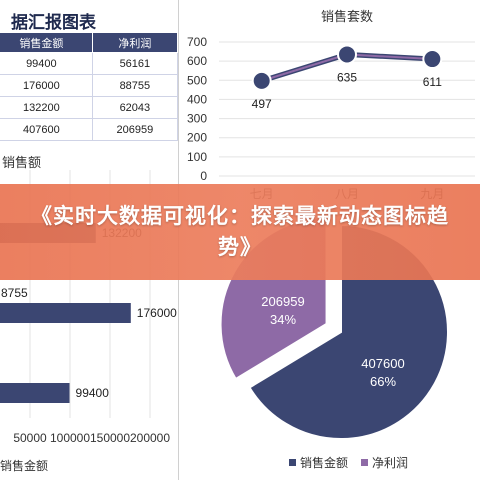 This screenshot has height=480, width=480. Describe the element at coordinates (382, 363) in the screenshot. I see `pie-value-label: 407600` at that location.